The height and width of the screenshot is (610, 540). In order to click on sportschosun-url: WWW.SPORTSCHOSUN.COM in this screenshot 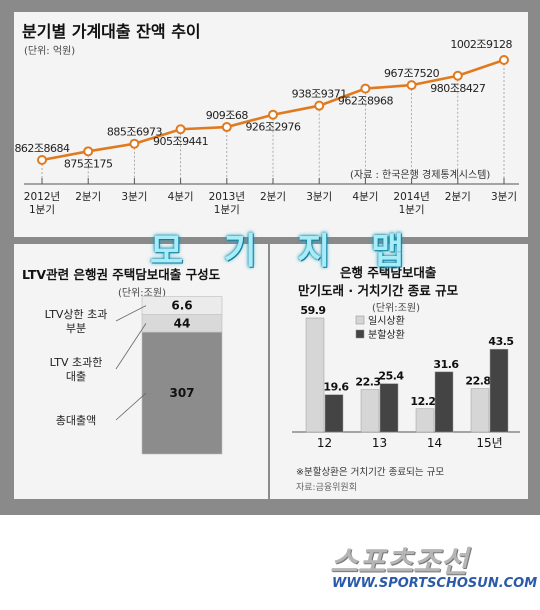, I will do `click(435, 583)`.